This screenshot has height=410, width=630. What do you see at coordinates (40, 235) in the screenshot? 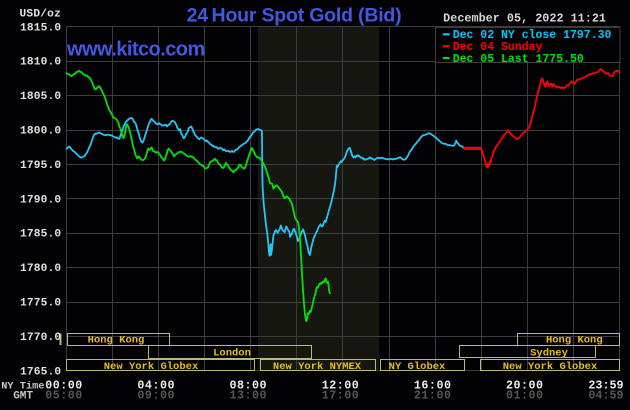
I see `svg-text: 1785.0` at bounding box center [40, 235].